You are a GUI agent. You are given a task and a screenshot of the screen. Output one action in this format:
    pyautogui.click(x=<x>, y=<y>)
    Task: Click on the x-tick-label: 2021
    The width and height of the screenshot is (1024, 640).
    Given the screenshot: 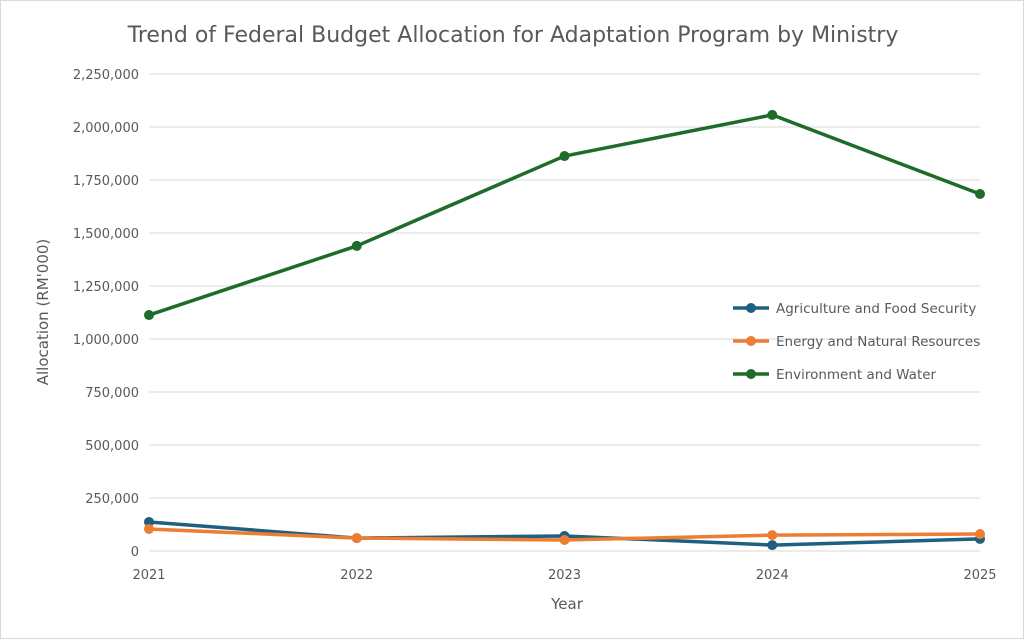 What is the action you would take?
    pyautogui.click(x=148, y=575)
    